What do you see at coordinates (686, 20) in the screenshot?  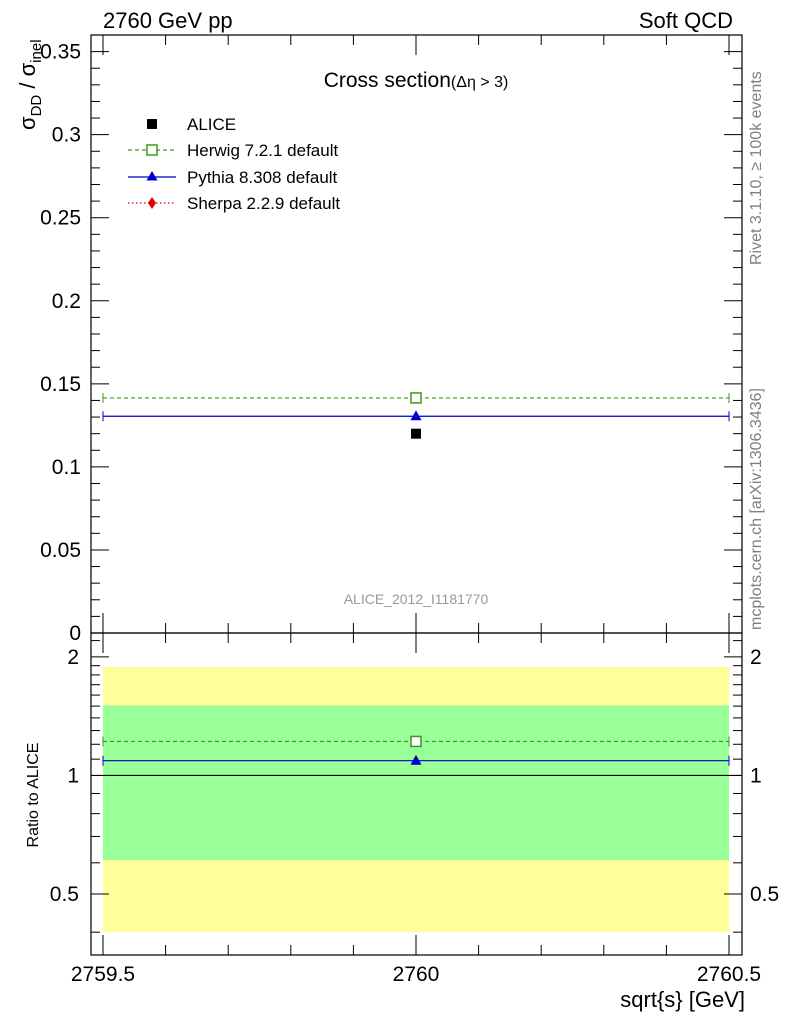 I see `header-right: Soft QCD` at bounding box center [686, 20].